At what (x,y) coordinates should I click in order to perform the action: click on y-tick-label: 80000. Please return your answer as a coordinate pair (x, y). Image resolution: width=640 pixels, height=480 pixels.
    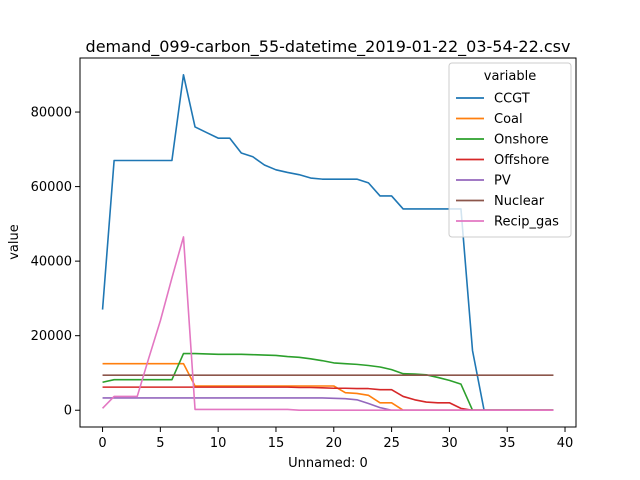
    Looking at the image, I should click on (51, 113).